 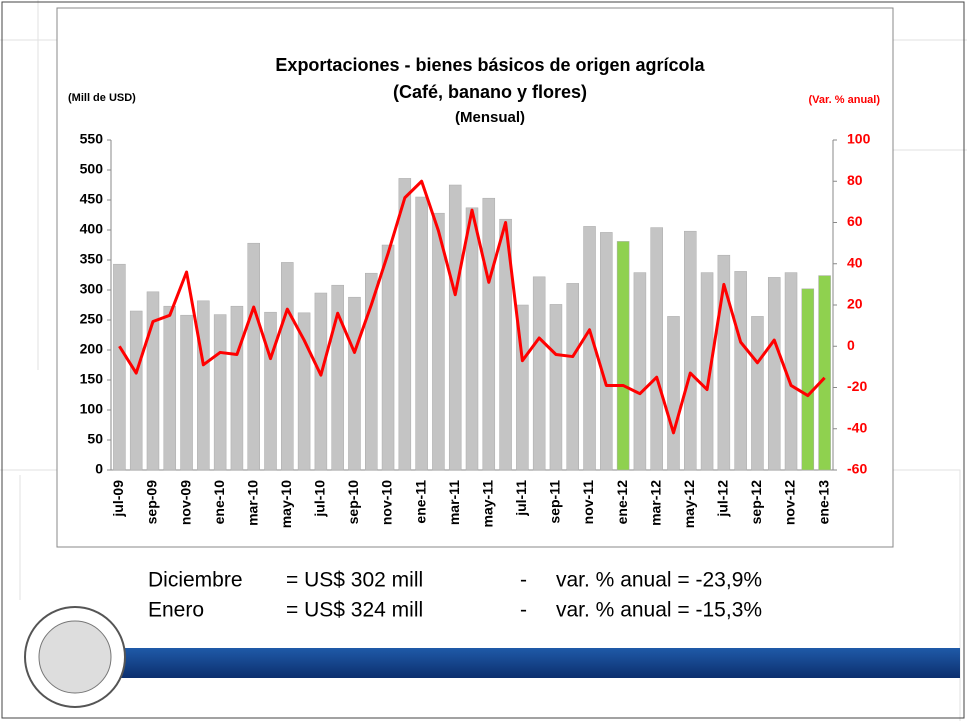 I want to click on x-tick-label: may-10, so click(x=286, y=504).